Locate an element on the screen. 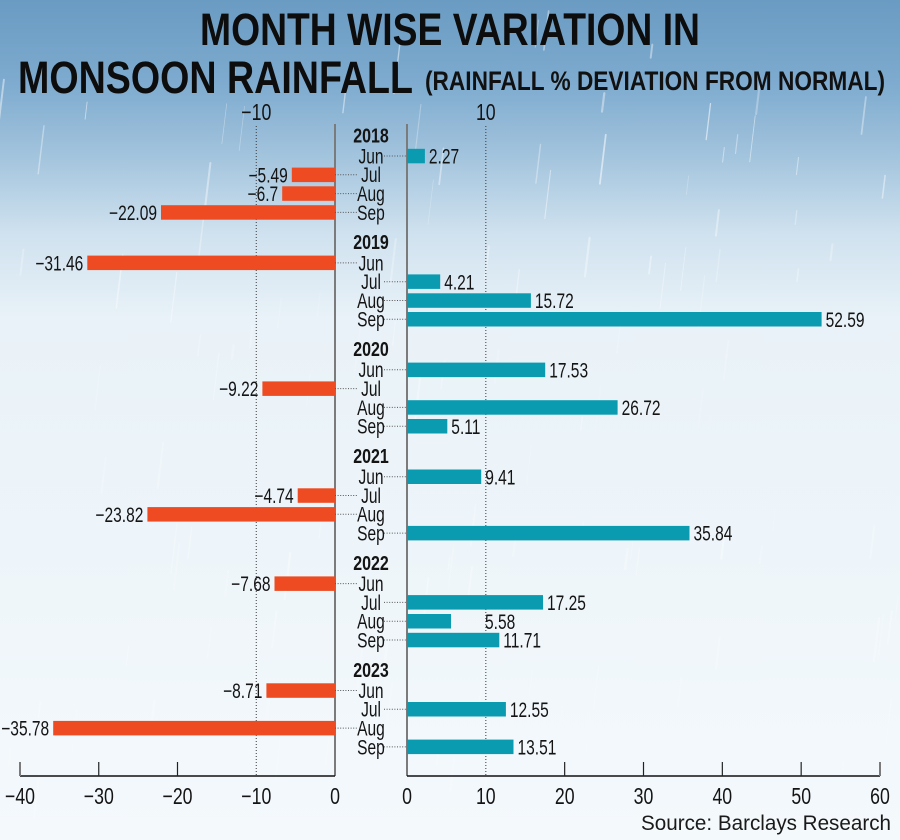  year-label: 2019 is located at coordinates (371, 243).